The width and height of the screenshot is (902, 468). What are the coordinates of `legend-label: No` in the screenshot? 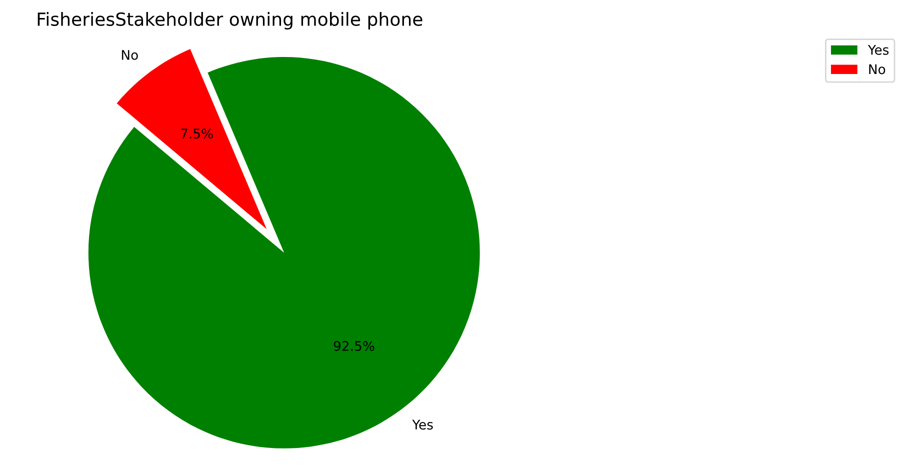 It's located at (877, 69).